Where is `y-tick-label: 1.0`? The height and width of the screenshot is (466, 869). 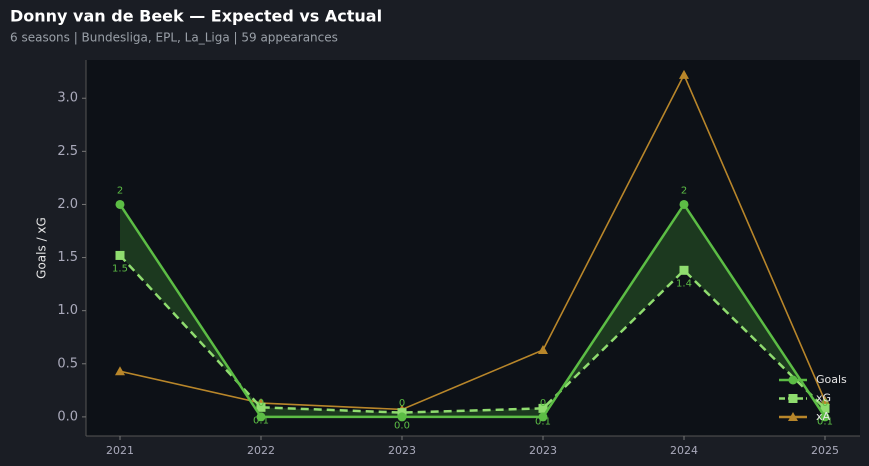
y-tick-label: 1.0 is located at coordinates (67, 310).